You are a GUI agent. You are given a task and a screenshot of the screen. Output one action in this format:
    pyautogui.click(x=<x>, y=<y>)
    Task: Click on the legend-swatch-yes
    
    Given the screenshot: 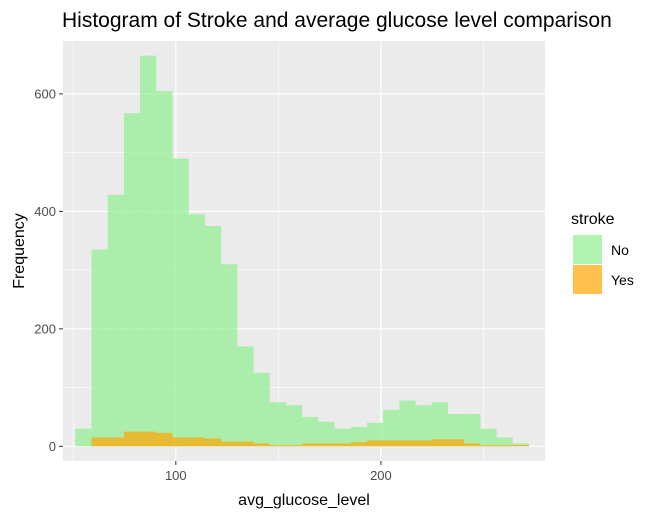 What is the action you would take?
    pyautogui.click(x=587, y=279)
    